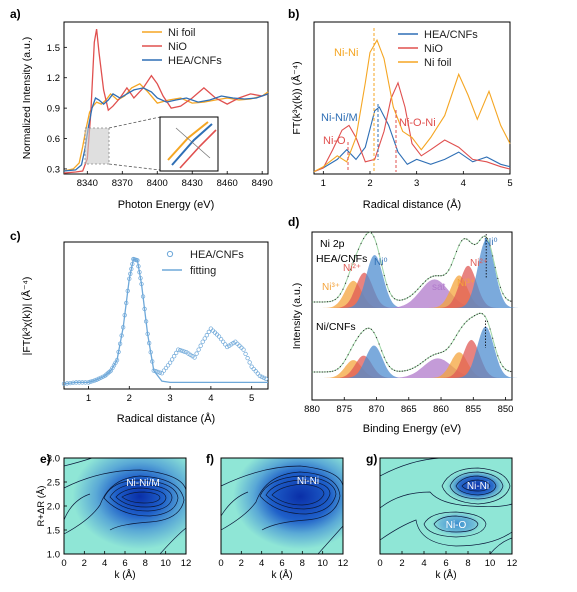 The height and width of the screenshot is (592, 577). I want to click on panel-c-ylabel: |FT(k³χ(k))| (Å⁻⁴), so click(26, 316).